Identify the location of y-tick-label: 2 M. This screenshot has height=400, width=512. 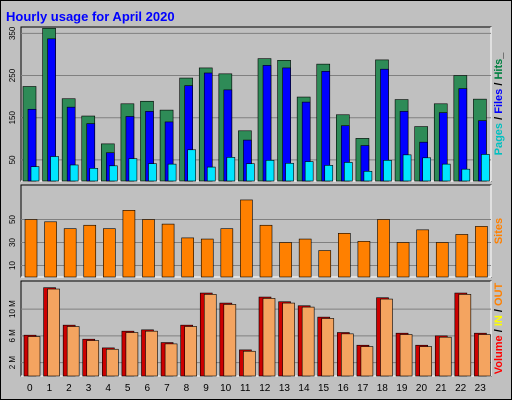
(12, 363).